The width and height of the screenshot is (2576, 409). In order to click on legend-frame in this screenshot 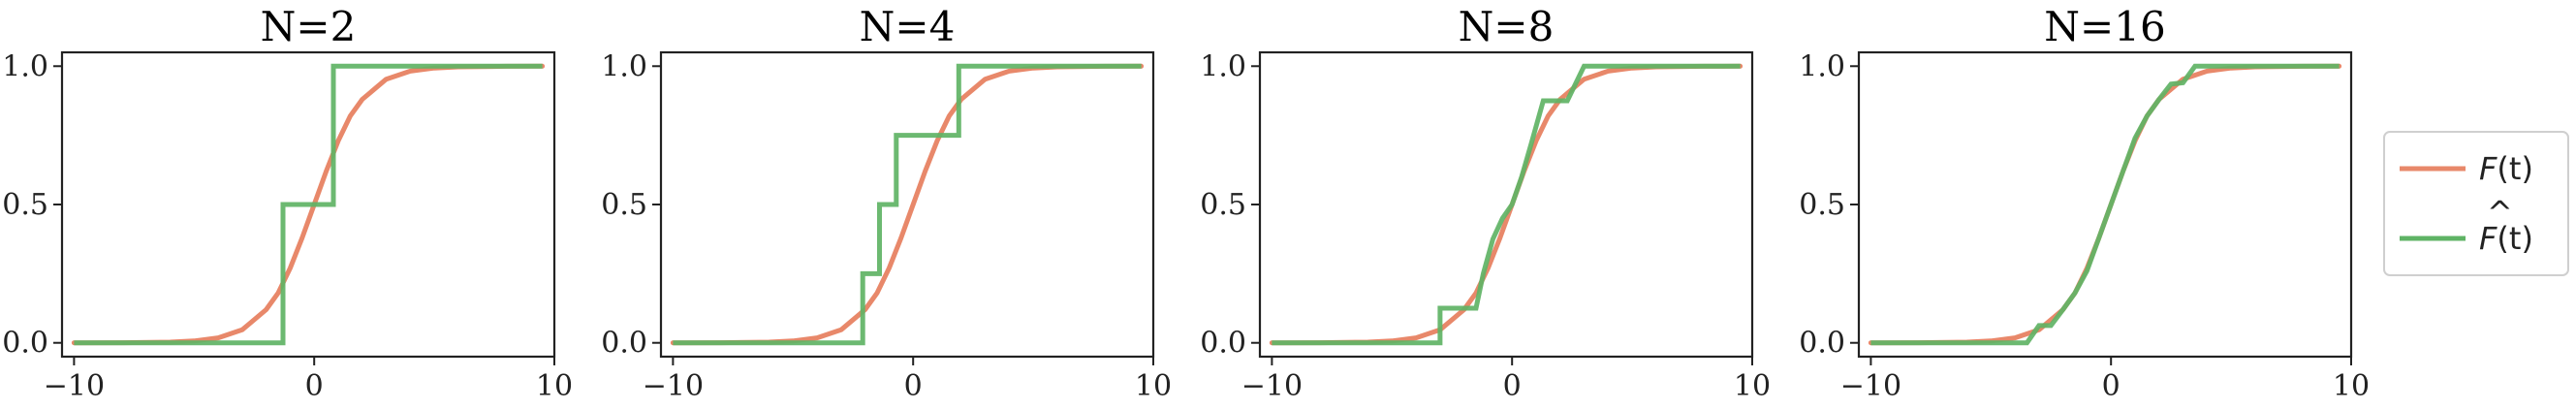, I will do `click(2476, 203)`.